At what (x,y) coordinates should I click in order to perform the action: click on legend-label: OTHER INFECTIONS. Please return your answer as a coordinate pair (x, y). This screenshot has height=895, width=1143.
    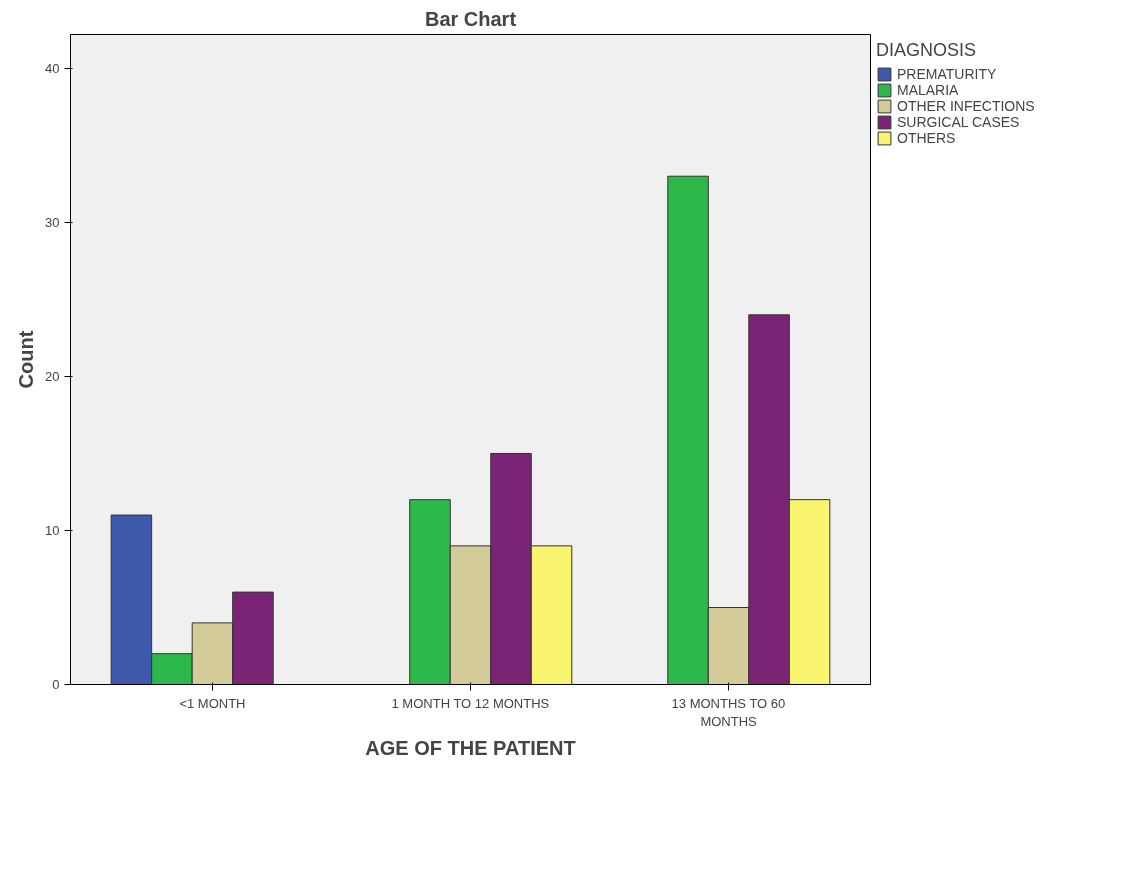
    Looking at the image, I should click on (966, 106).